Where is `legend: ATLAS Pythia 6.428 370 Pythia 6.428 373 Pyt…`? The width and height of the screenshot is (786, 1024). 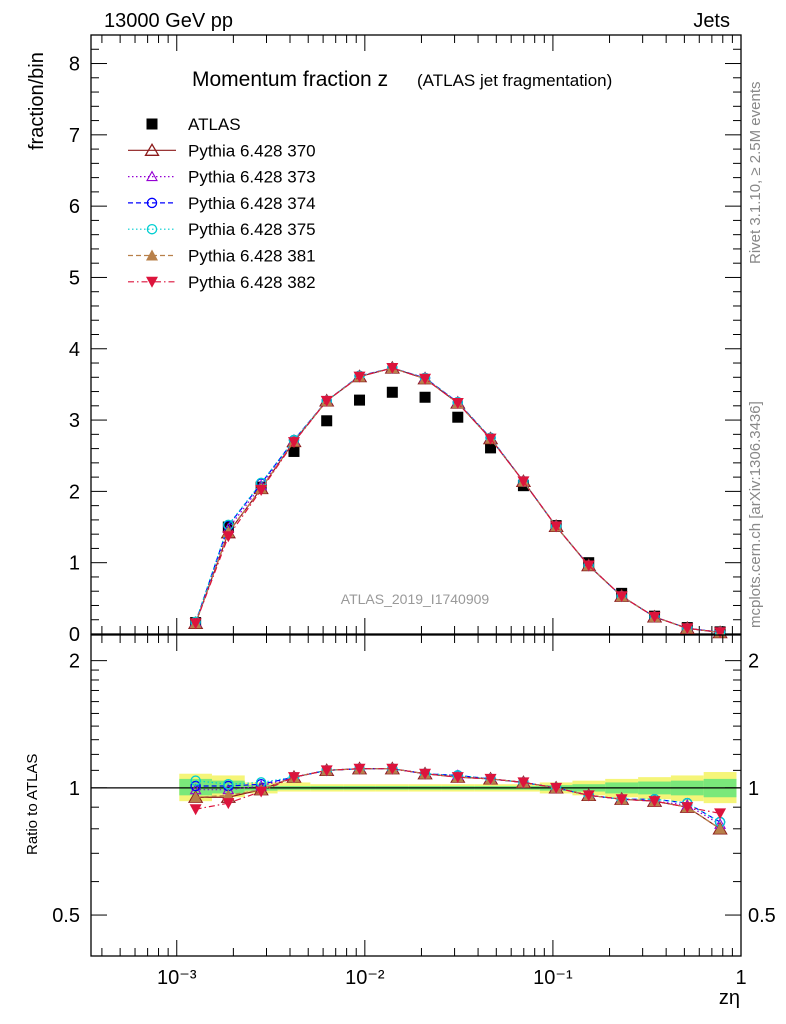
legend: ATLAS Pythia 6.428 370 Pythia 6.428 373 Pyt… is located at coordinates (222, 203).